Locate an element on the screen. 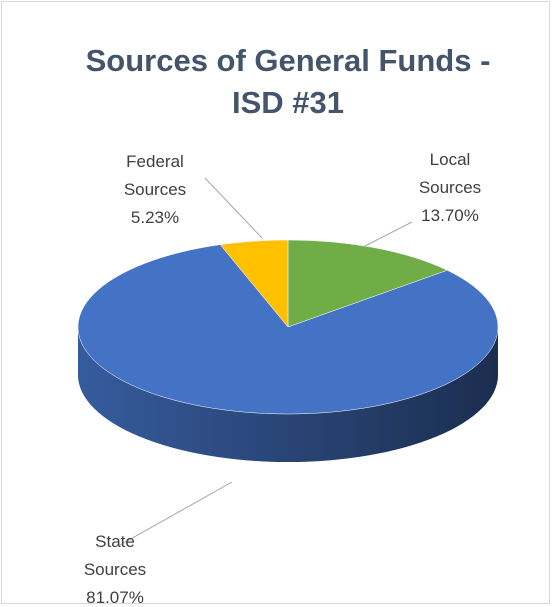 The image size is (553, 607). data-label: Federal Sources 5.23% is located at coordinates (155, 190).